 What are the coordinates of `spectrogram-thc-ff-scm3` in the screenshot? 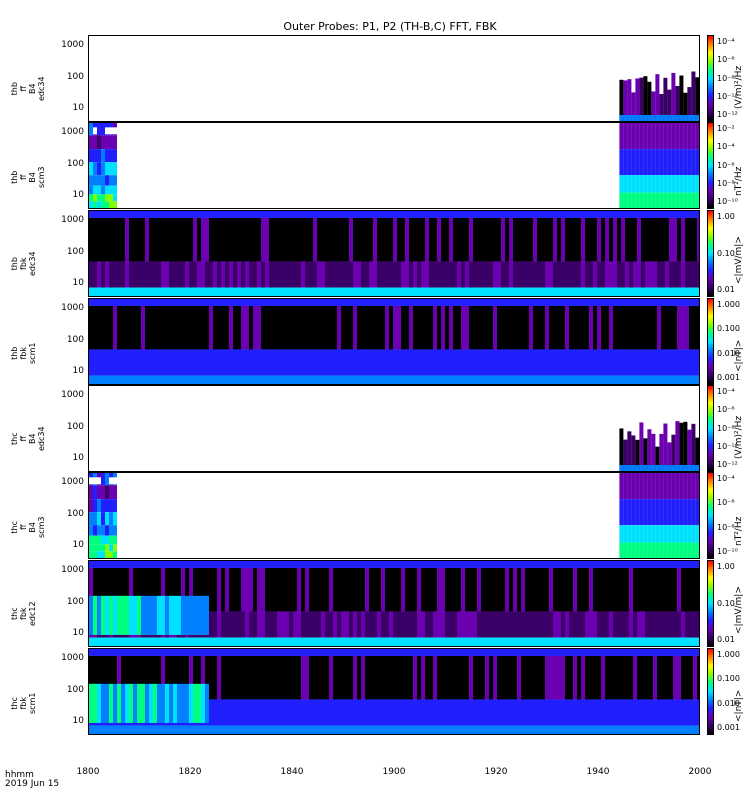 It's located at (394, 515).